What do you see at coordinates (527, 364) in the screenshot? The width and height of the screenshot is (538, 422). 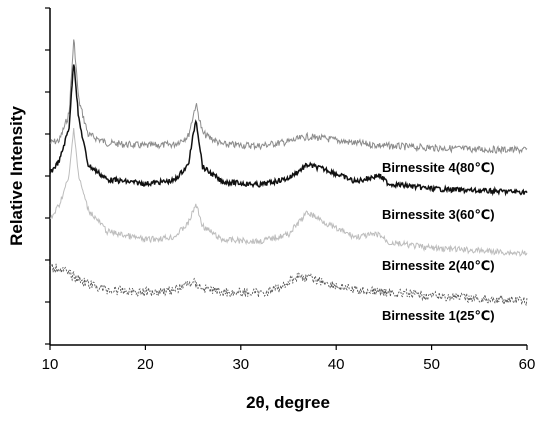 I see `x-tick-label: 60` at bounding box center [527, 364].